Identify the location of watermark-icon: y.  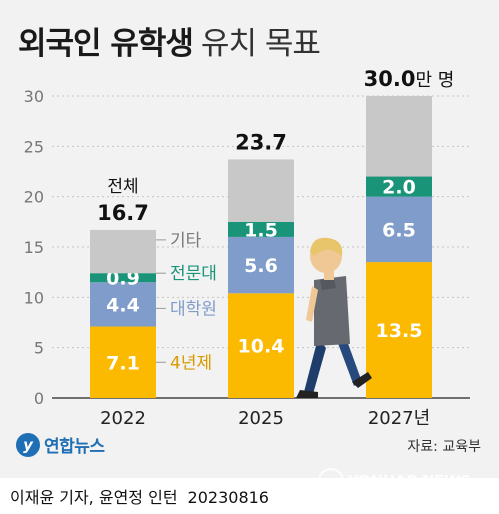
(331, 481).